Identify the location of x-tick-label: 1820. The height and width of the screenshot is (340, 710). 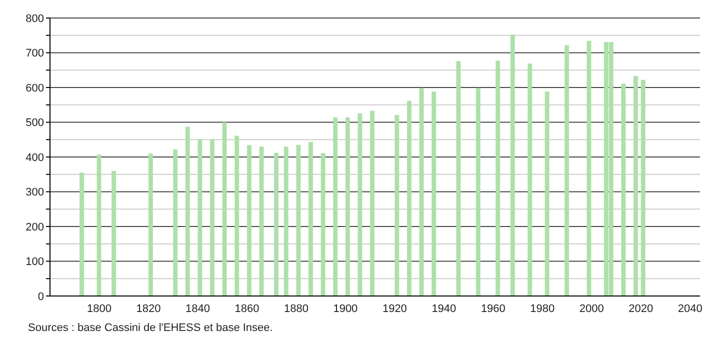
(148, 308).